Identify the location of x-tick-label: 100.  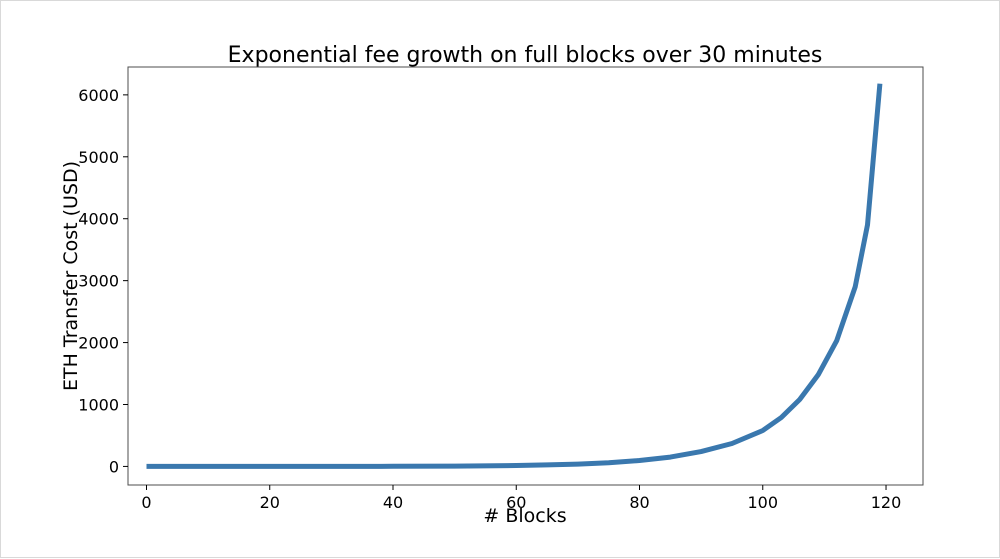
(762, 502).